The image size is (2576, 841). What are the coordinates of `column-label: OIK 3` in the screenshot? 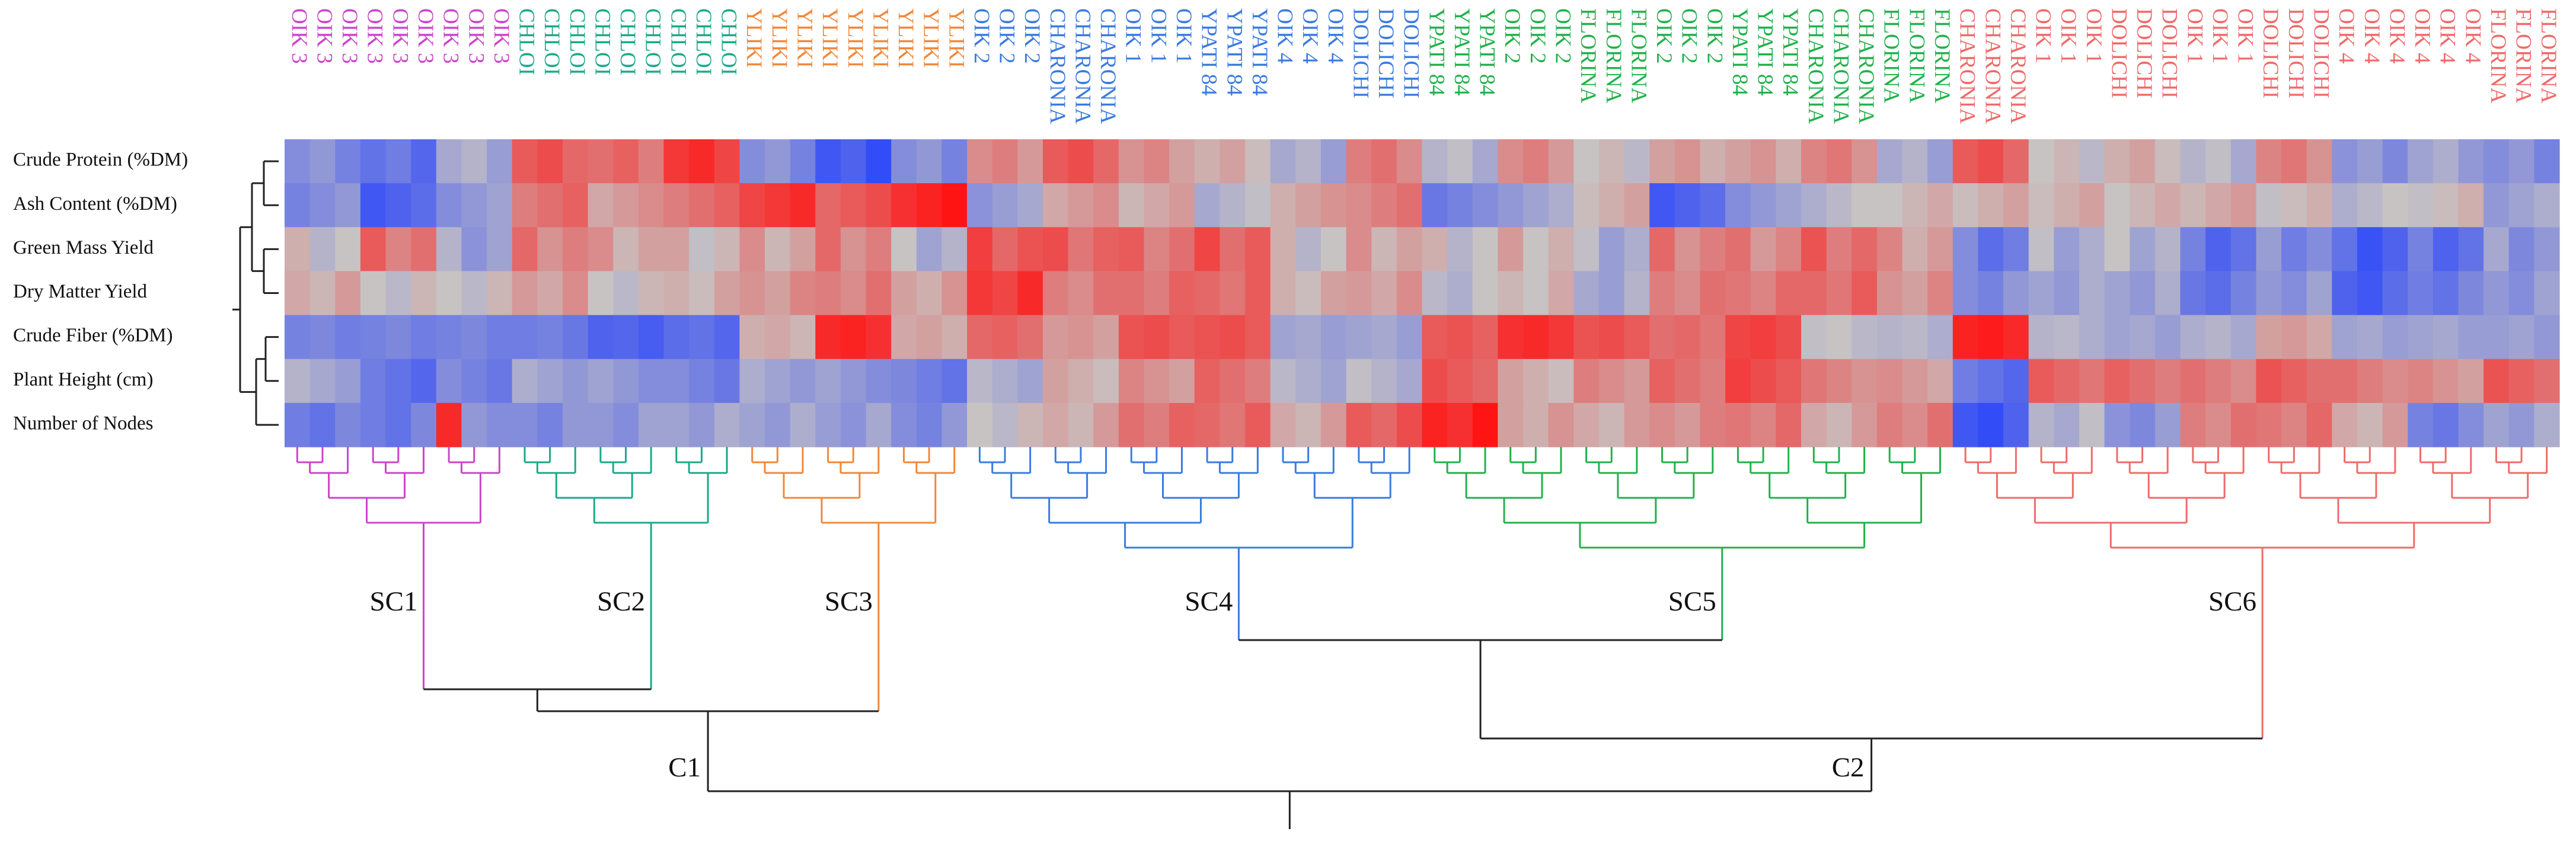 It's located at (375, 36).